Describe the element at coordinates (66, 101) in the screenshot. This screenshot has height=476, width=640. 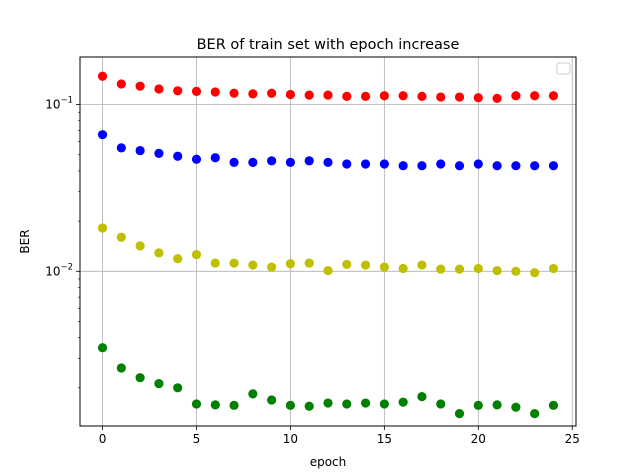
I see `y-tick-label-exponent: −1` at that location.